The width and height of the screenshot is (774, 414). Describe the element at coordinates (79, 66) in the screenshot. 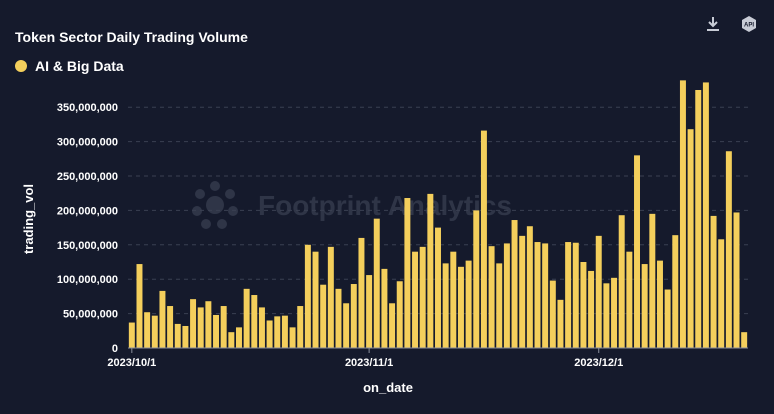

I see `legend-label: AI & Big Data` at that location.